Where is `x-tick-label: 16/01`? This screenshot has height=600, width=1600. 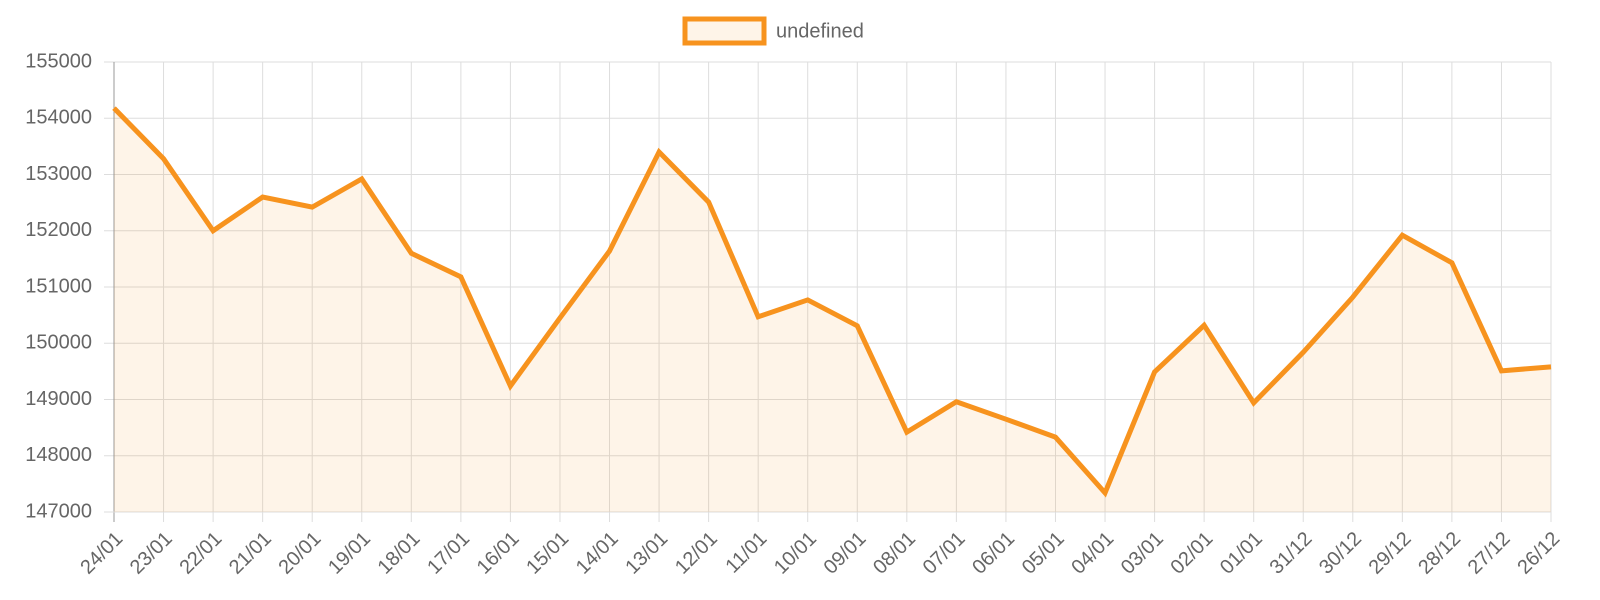 x-tick-label: 16/01 is located at coordinates (498, 553).